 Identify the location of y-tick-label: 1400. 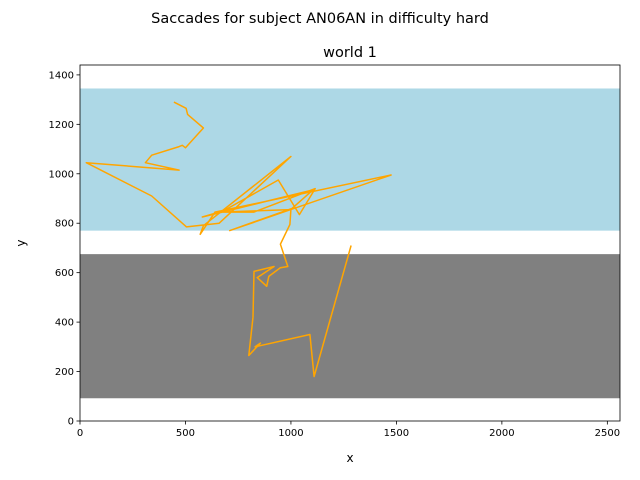
(61, 75).